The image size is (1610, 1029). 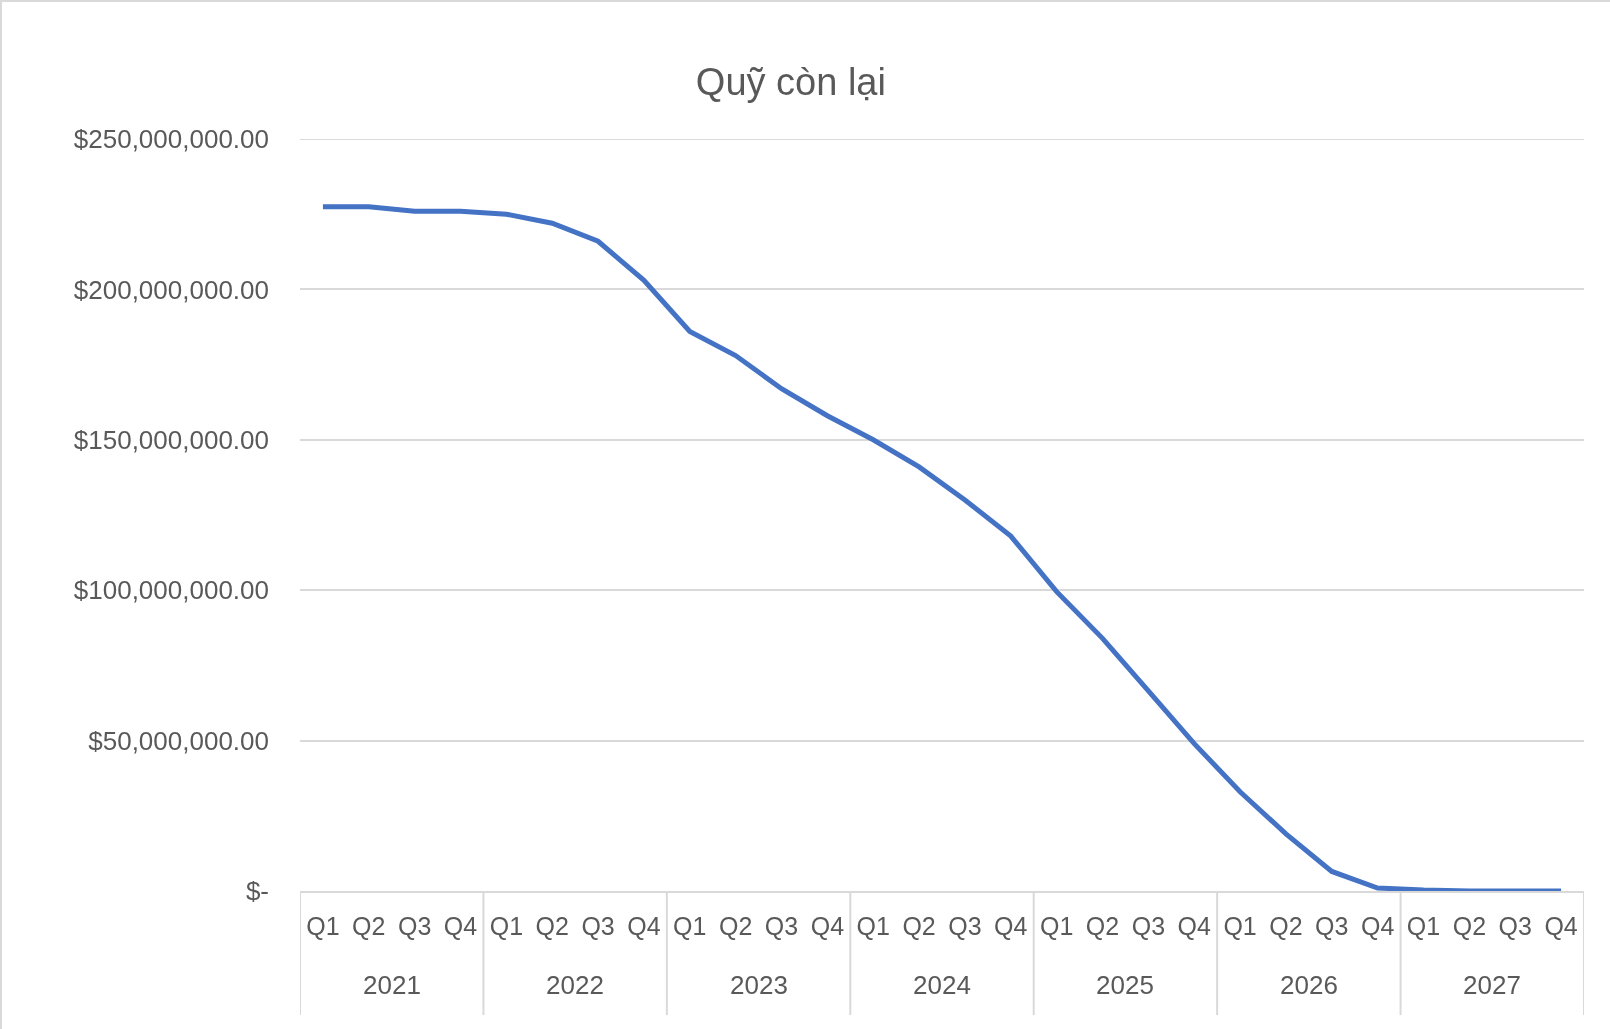 What do you see at coordinates (178, 740) in the screenshot?
I see `y-tick-label: $50,000,000.00` at bounding box center [178, 740].